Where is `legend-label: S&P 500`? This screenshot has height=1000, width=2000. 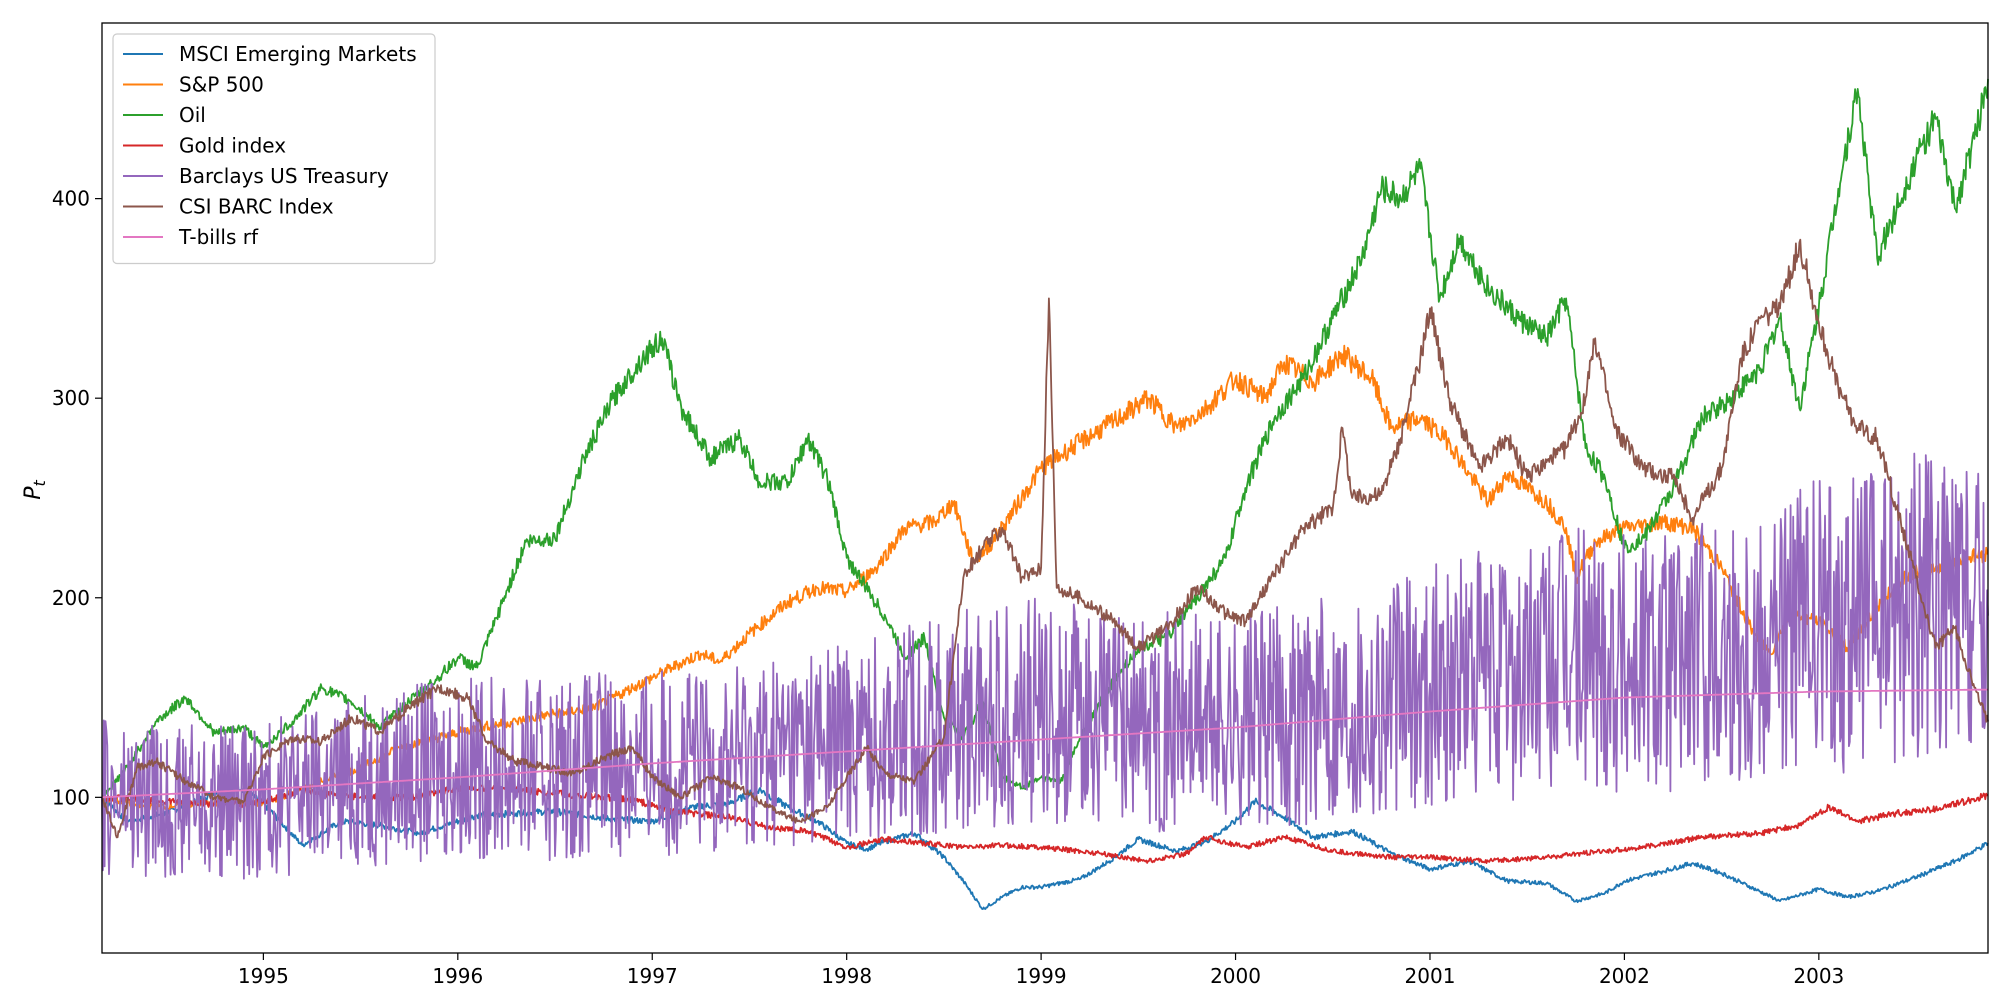 legend-label: S&P 500 is located at coordinates (221, 85).